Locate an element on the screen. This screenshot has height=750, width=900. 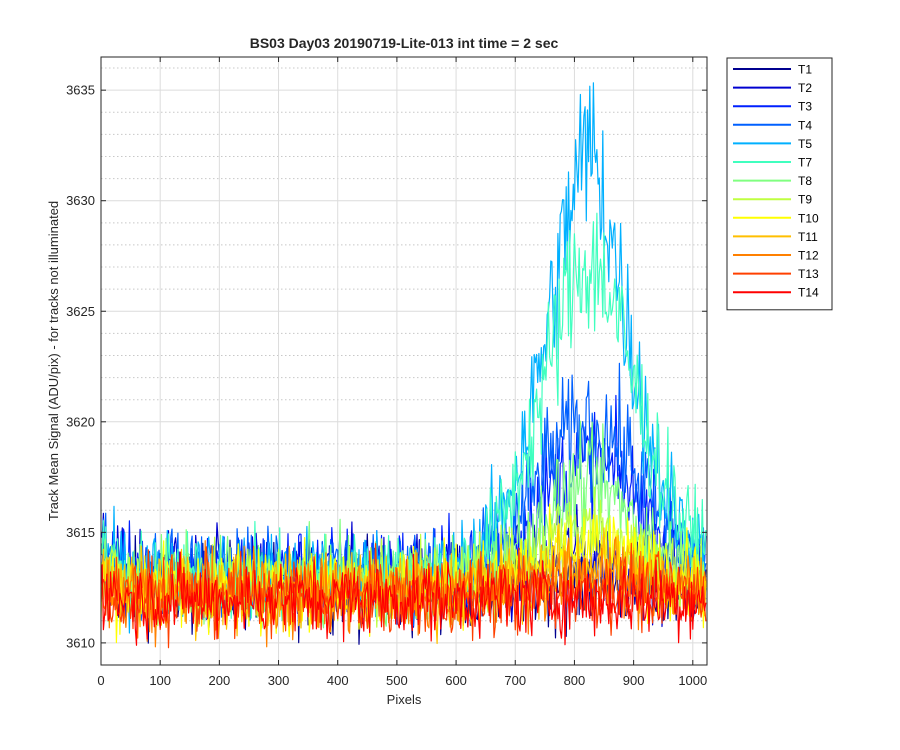
series-line-t13 is located at coordinates (404, 595).